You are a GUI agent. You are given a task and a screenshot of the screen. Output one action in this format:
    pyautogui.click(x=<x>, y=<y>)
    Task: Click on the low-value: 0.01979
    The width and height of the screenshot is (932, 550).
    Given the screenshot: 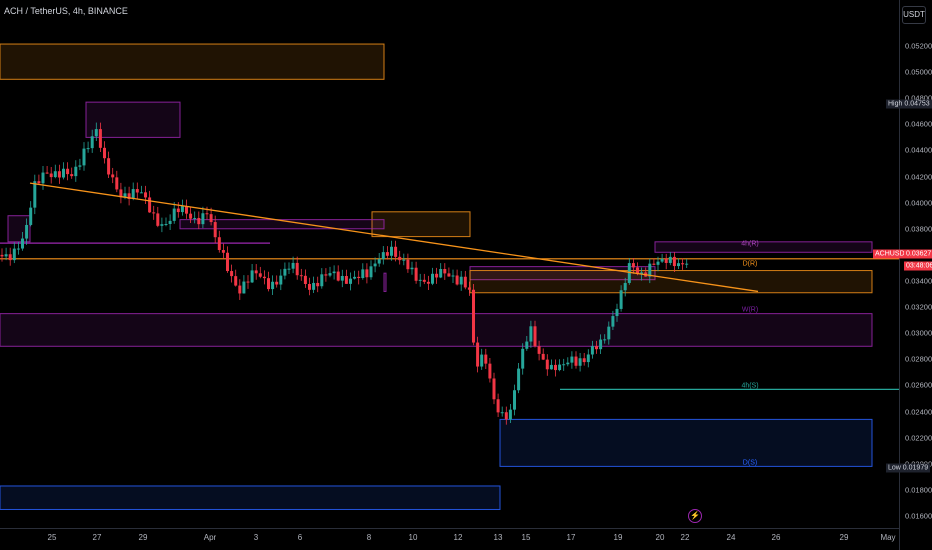 What is the action you would take?
    pyautogui.click(x=915, y=468)
    